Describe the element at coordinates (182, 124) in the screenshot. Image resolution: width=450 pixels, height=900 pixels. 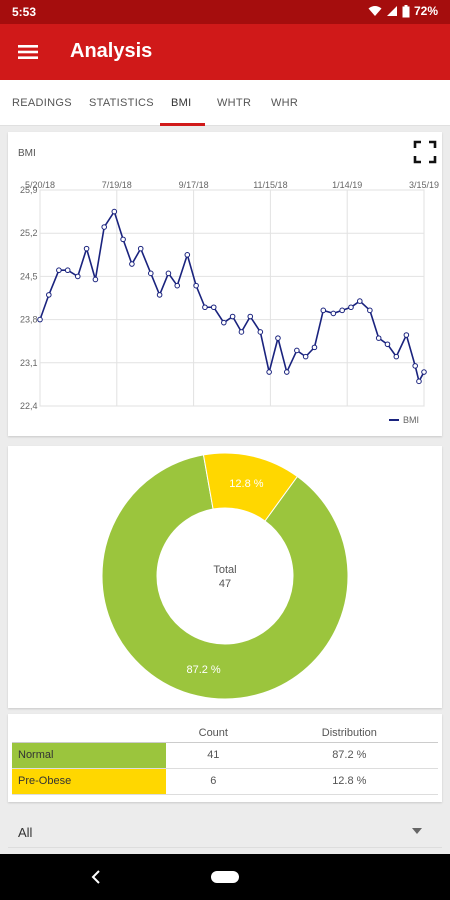
I see `active-tab-indicator` at that location.